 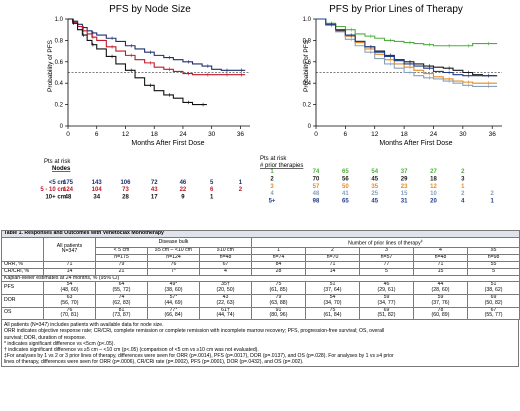 I want to click on column-n: n=57, so click(x=386, y=258).